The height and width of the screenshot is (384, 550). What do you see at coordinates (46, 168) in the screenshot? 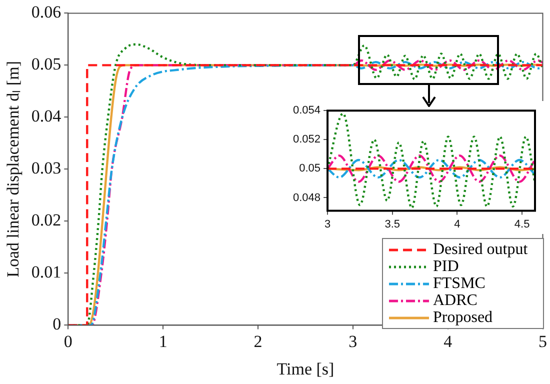
I see `y-tick-label: 0.03` at bounding box center [46, 168].